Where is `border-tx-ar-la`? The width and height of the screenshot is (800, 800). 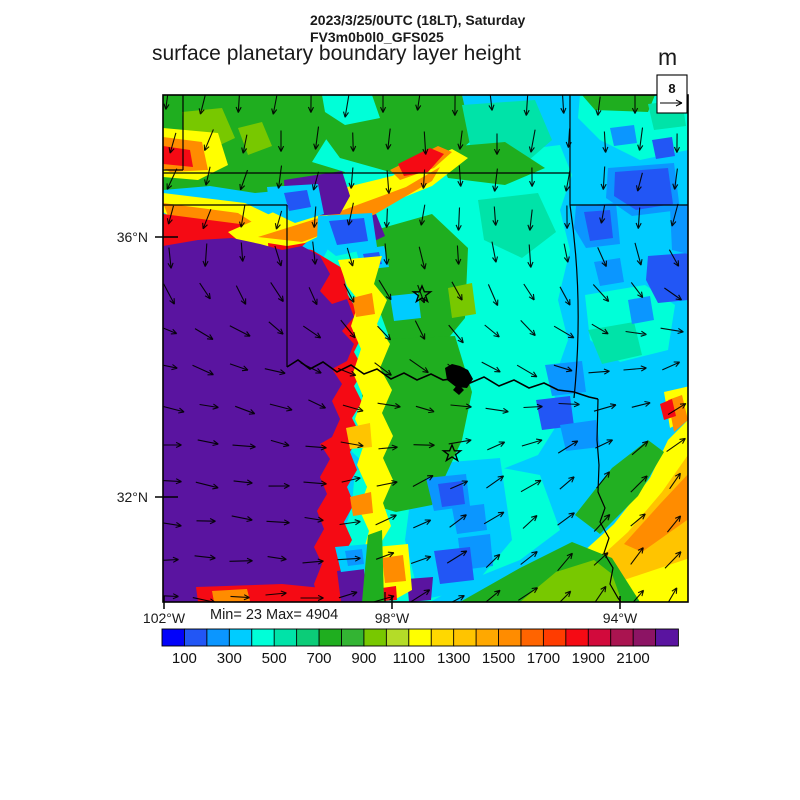
border-tx-ar-la is located at coordinates (609, 500).